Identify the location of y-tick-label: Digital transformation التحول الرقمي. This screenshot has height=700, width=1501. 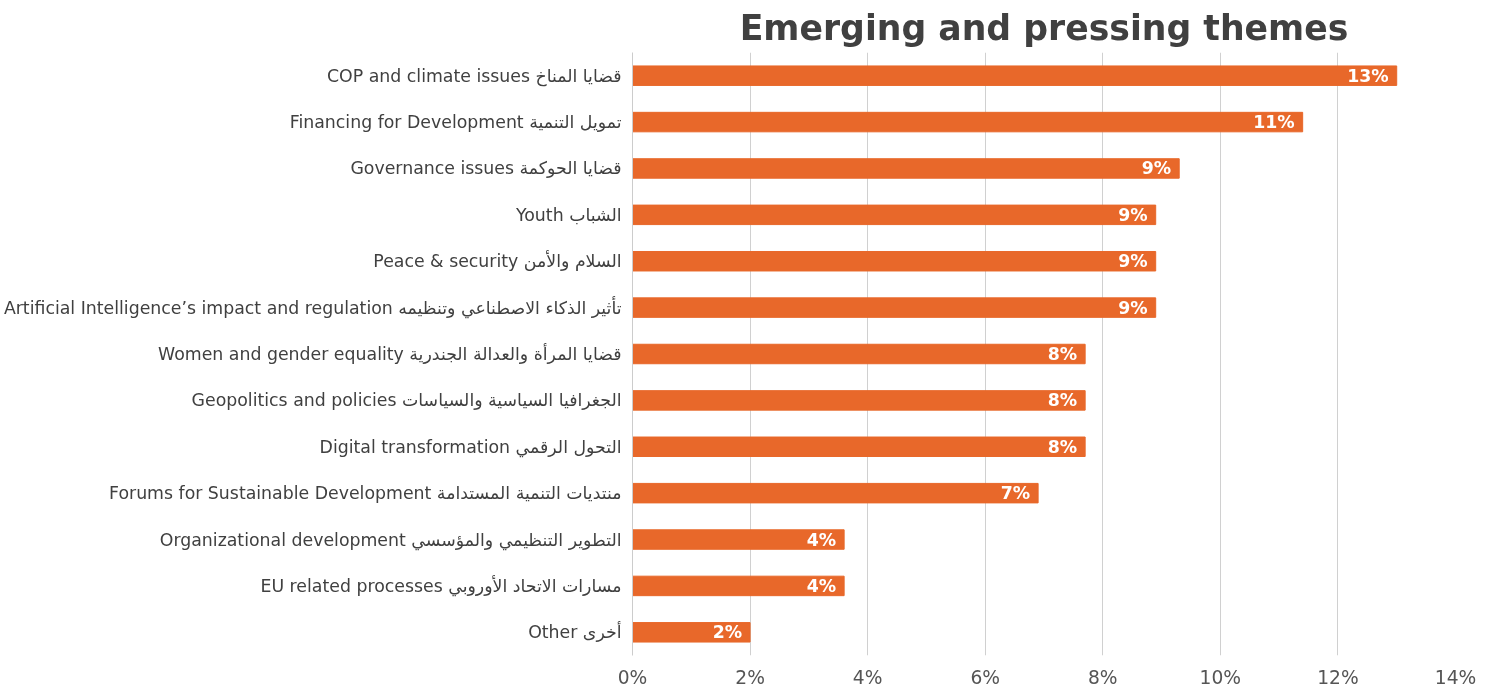
(470, 447).